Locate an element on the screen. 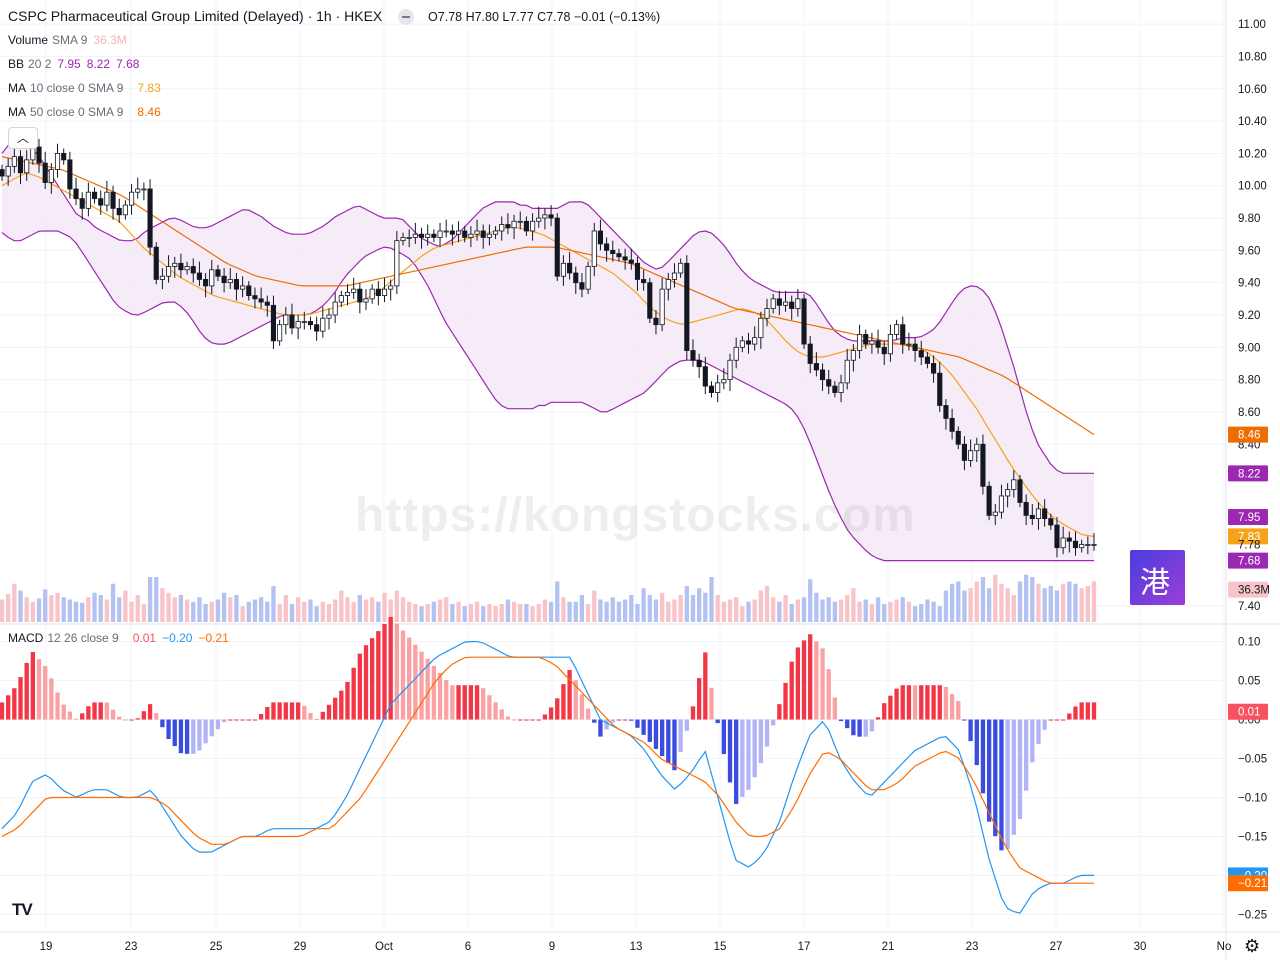 This screenshot has width=1280, height=960. legend-bb: BB 20 2 7.95 8.22 7.68 is located at coordinates (73, 64).